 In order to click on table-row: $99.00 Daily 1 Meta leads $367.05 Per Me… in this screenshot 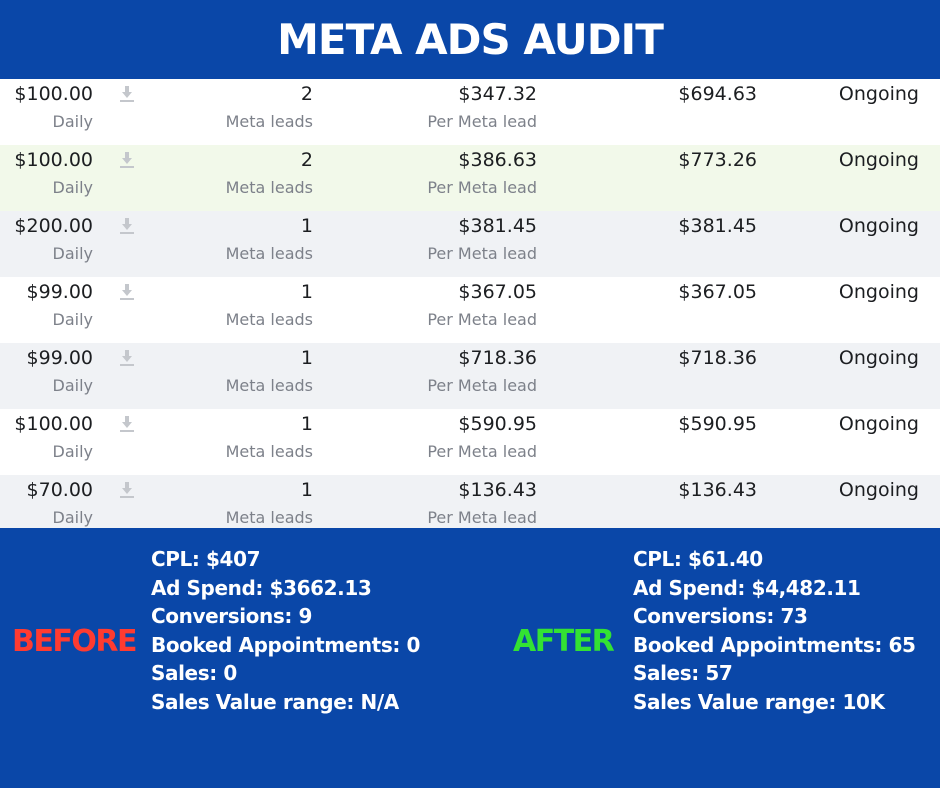, I will do `click(470, 310)`.